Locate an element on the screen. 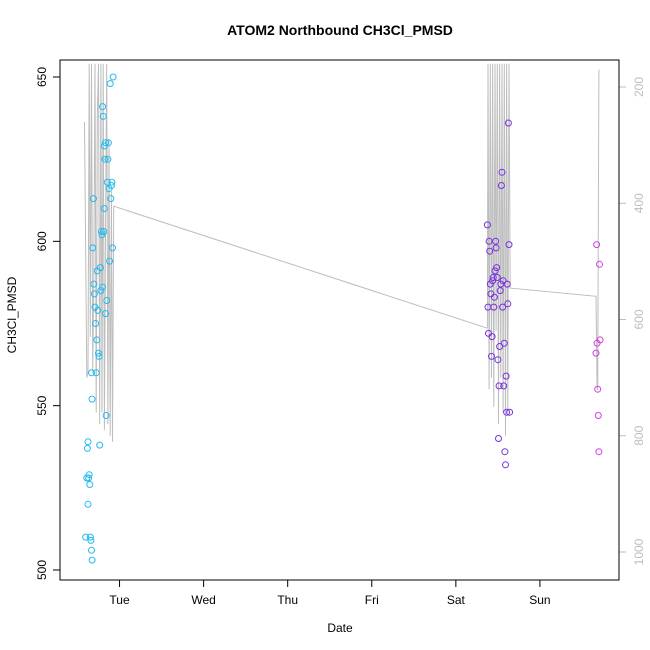 The width and height of the screenshot is (650, 650). x-tick-label: Thu is located at coordinates (287, 600).